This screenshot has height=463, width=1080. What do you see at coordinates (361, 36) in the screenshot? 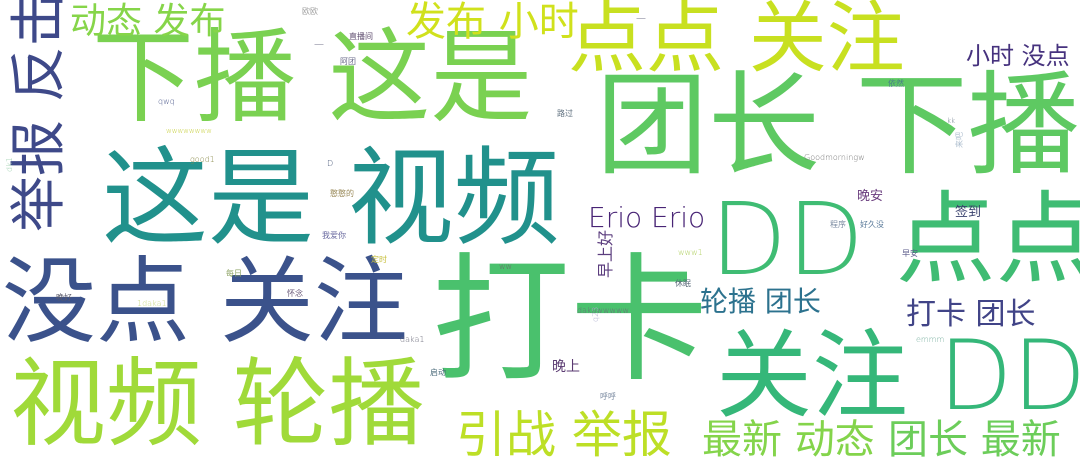
I see `word: 直播间` at bounding box center [361, 36].